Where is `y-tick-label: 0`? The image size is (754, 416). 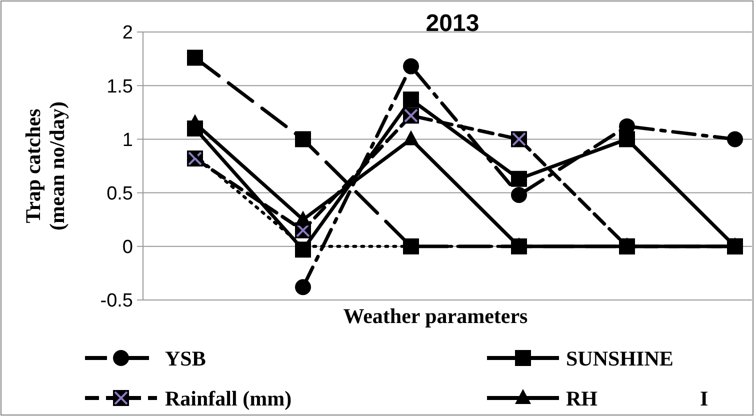
y-tick-label: 0 is located at coordinates (127, 247).